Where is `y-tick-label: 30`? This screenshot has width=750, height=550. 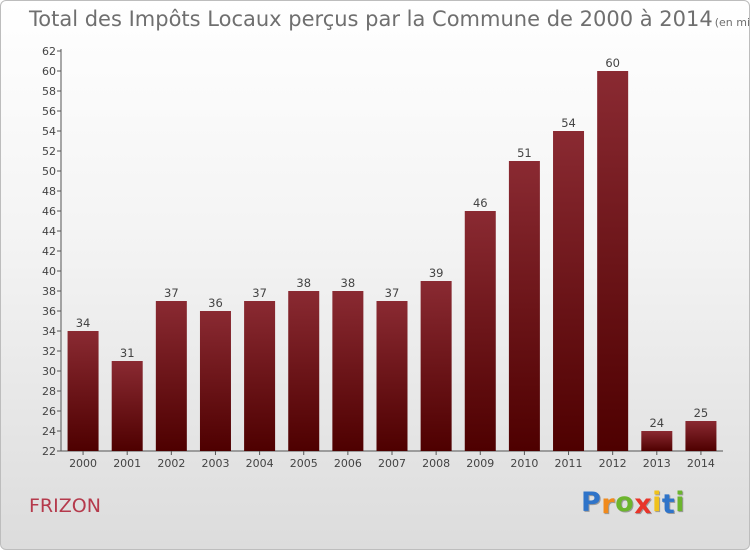
y-tick-label: 30 is located at coordinates (49, 371).